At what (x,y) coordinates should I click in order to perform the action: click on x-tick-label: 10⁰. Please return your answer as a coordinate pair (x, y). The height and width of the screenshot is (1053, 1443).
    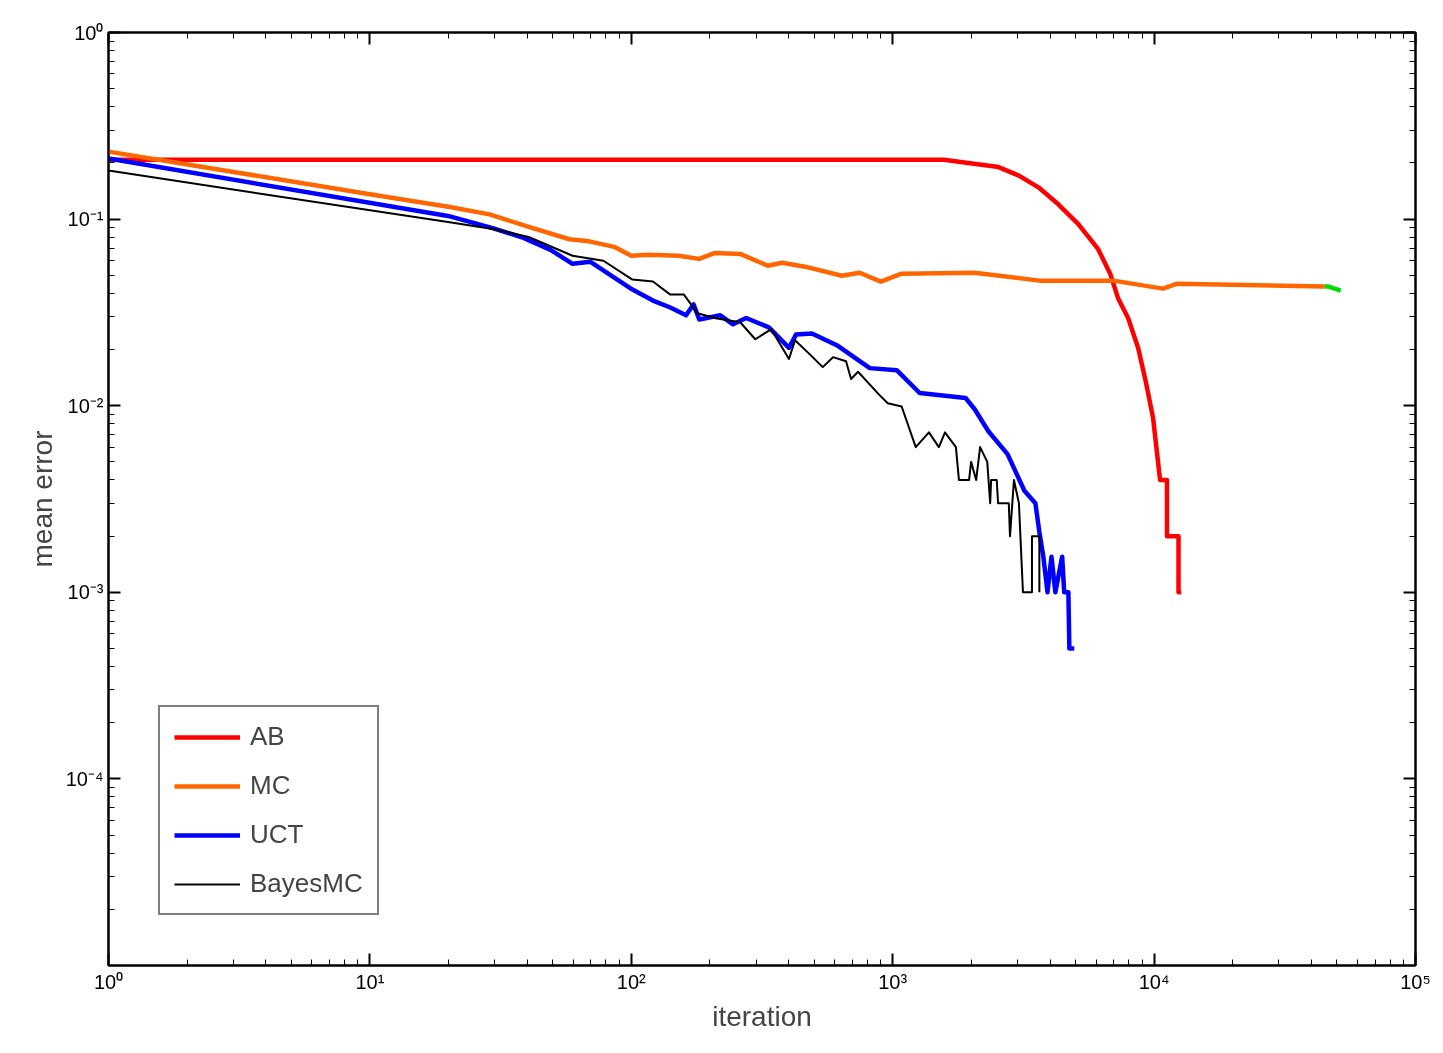
    Looking at the image, I should click on (108, 981).